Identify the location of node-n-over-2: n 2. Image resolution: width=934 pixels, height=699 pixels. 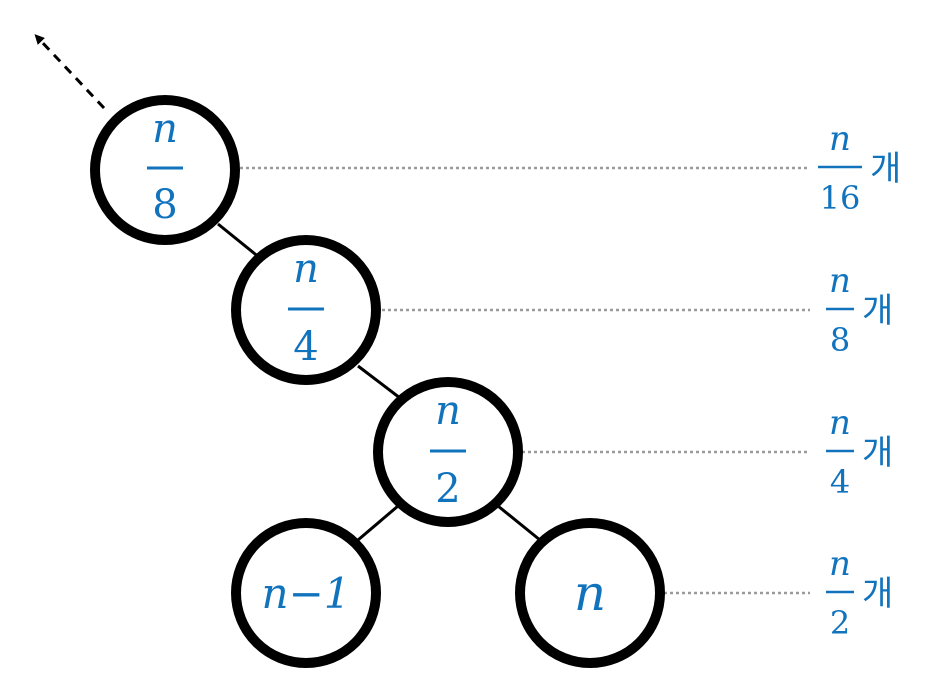
(448, 452).